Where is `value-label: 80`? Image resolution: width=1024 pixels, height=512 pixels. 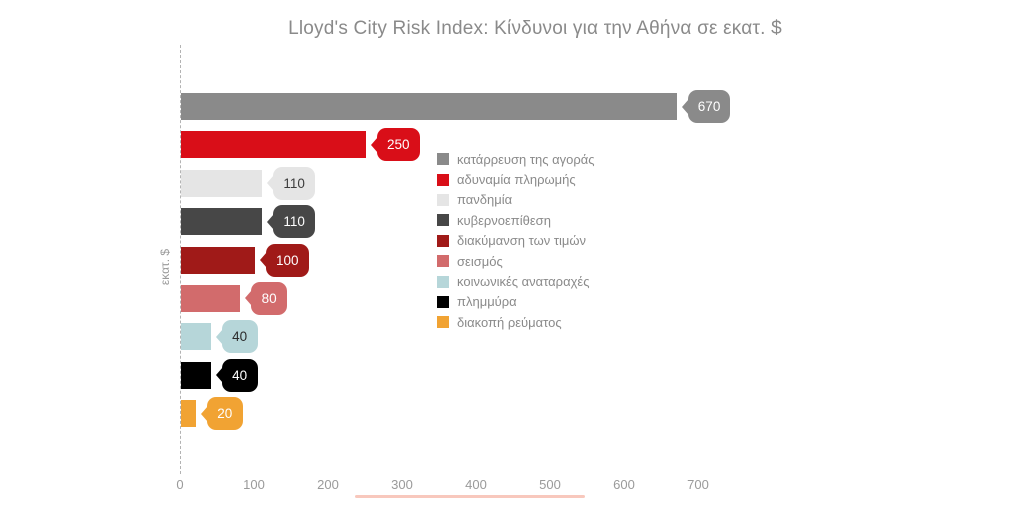
value-label: 80 is located at coordinates (269, 298).